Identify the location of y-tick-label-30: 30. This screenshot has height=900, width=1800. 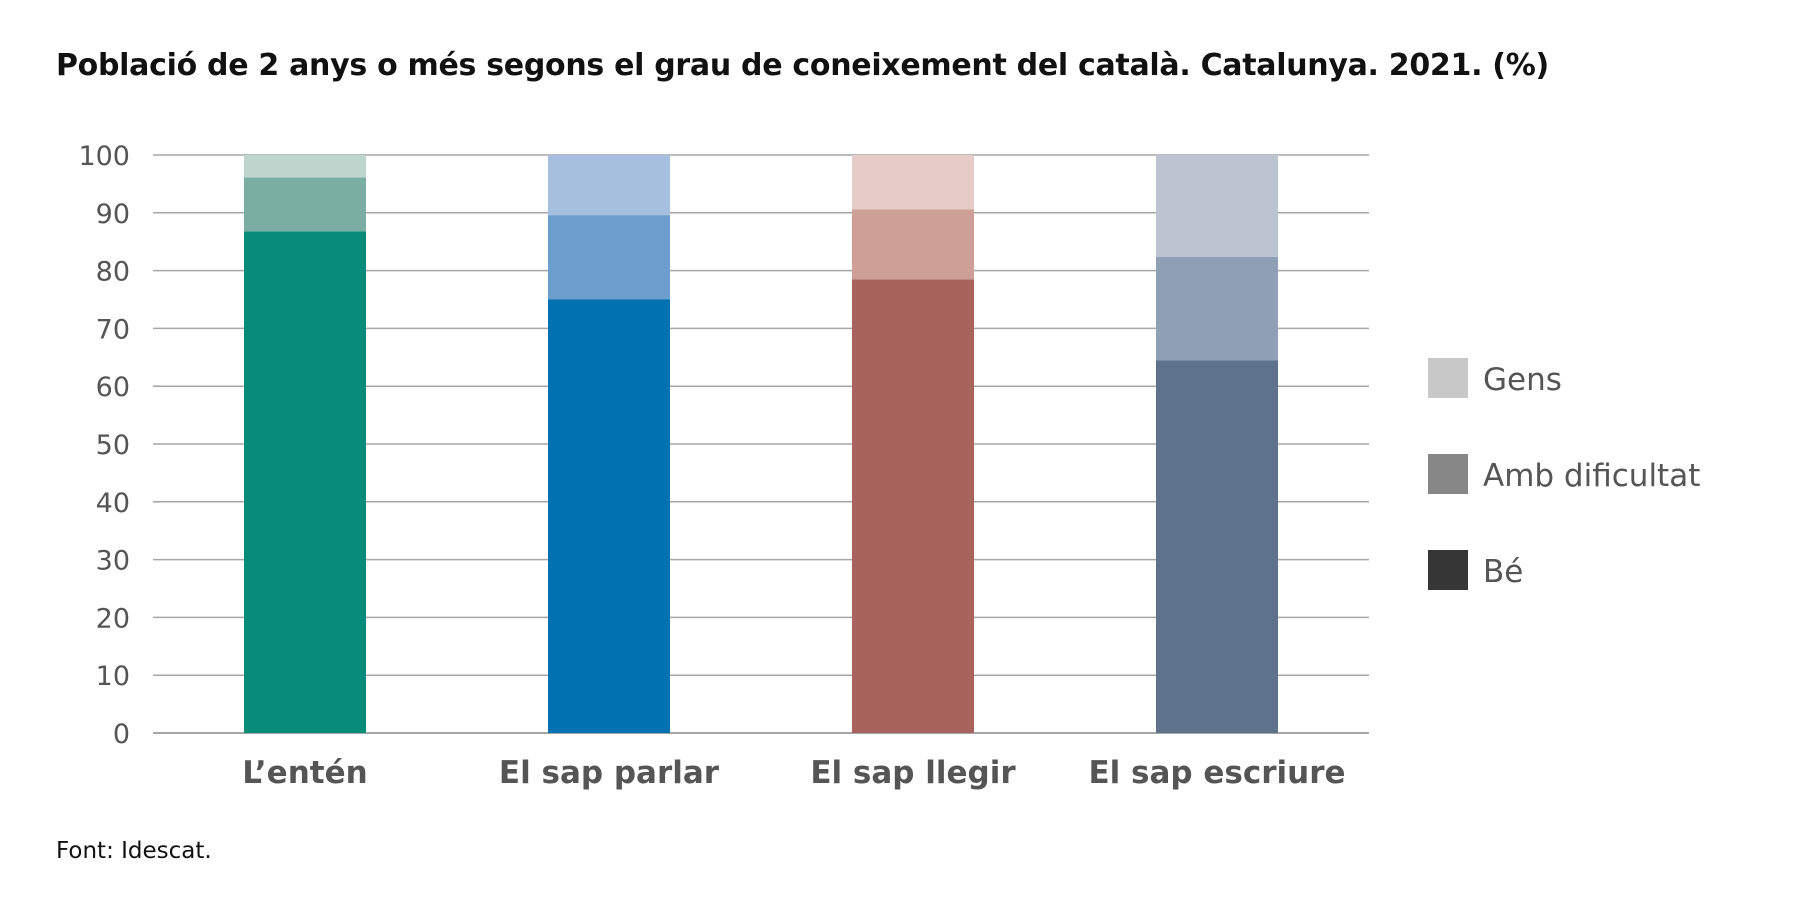
(113, 561).